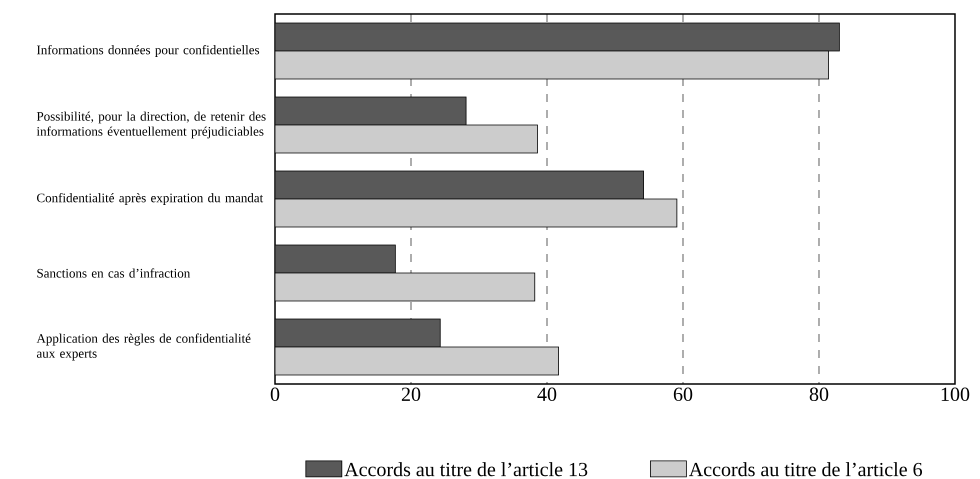 This screenshot has width=980, height=479. What do you see at coordinates (275, 395) in the screenshot?
I see `x-tick-label: 0` at bounding box center [275, 395].